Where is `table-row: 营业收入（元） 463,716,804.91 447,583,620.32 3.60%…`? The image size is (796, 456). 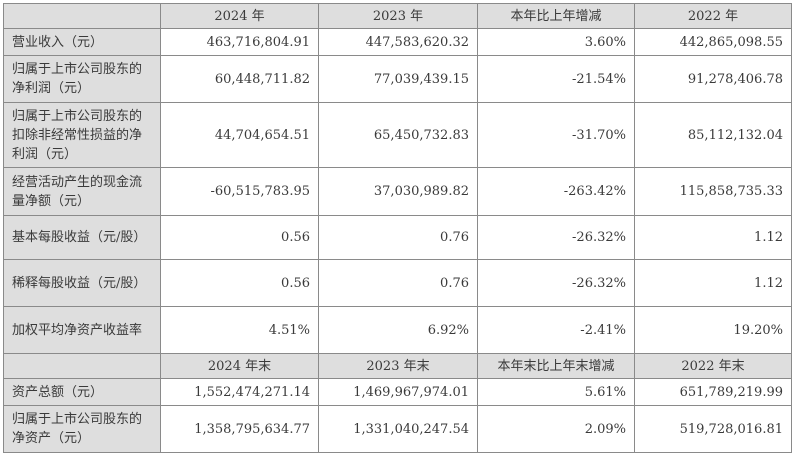 table-row: 营业收入（元） 463,716,804.91 447,583,620.32 3.60%… is located at coordinates (397, 42).